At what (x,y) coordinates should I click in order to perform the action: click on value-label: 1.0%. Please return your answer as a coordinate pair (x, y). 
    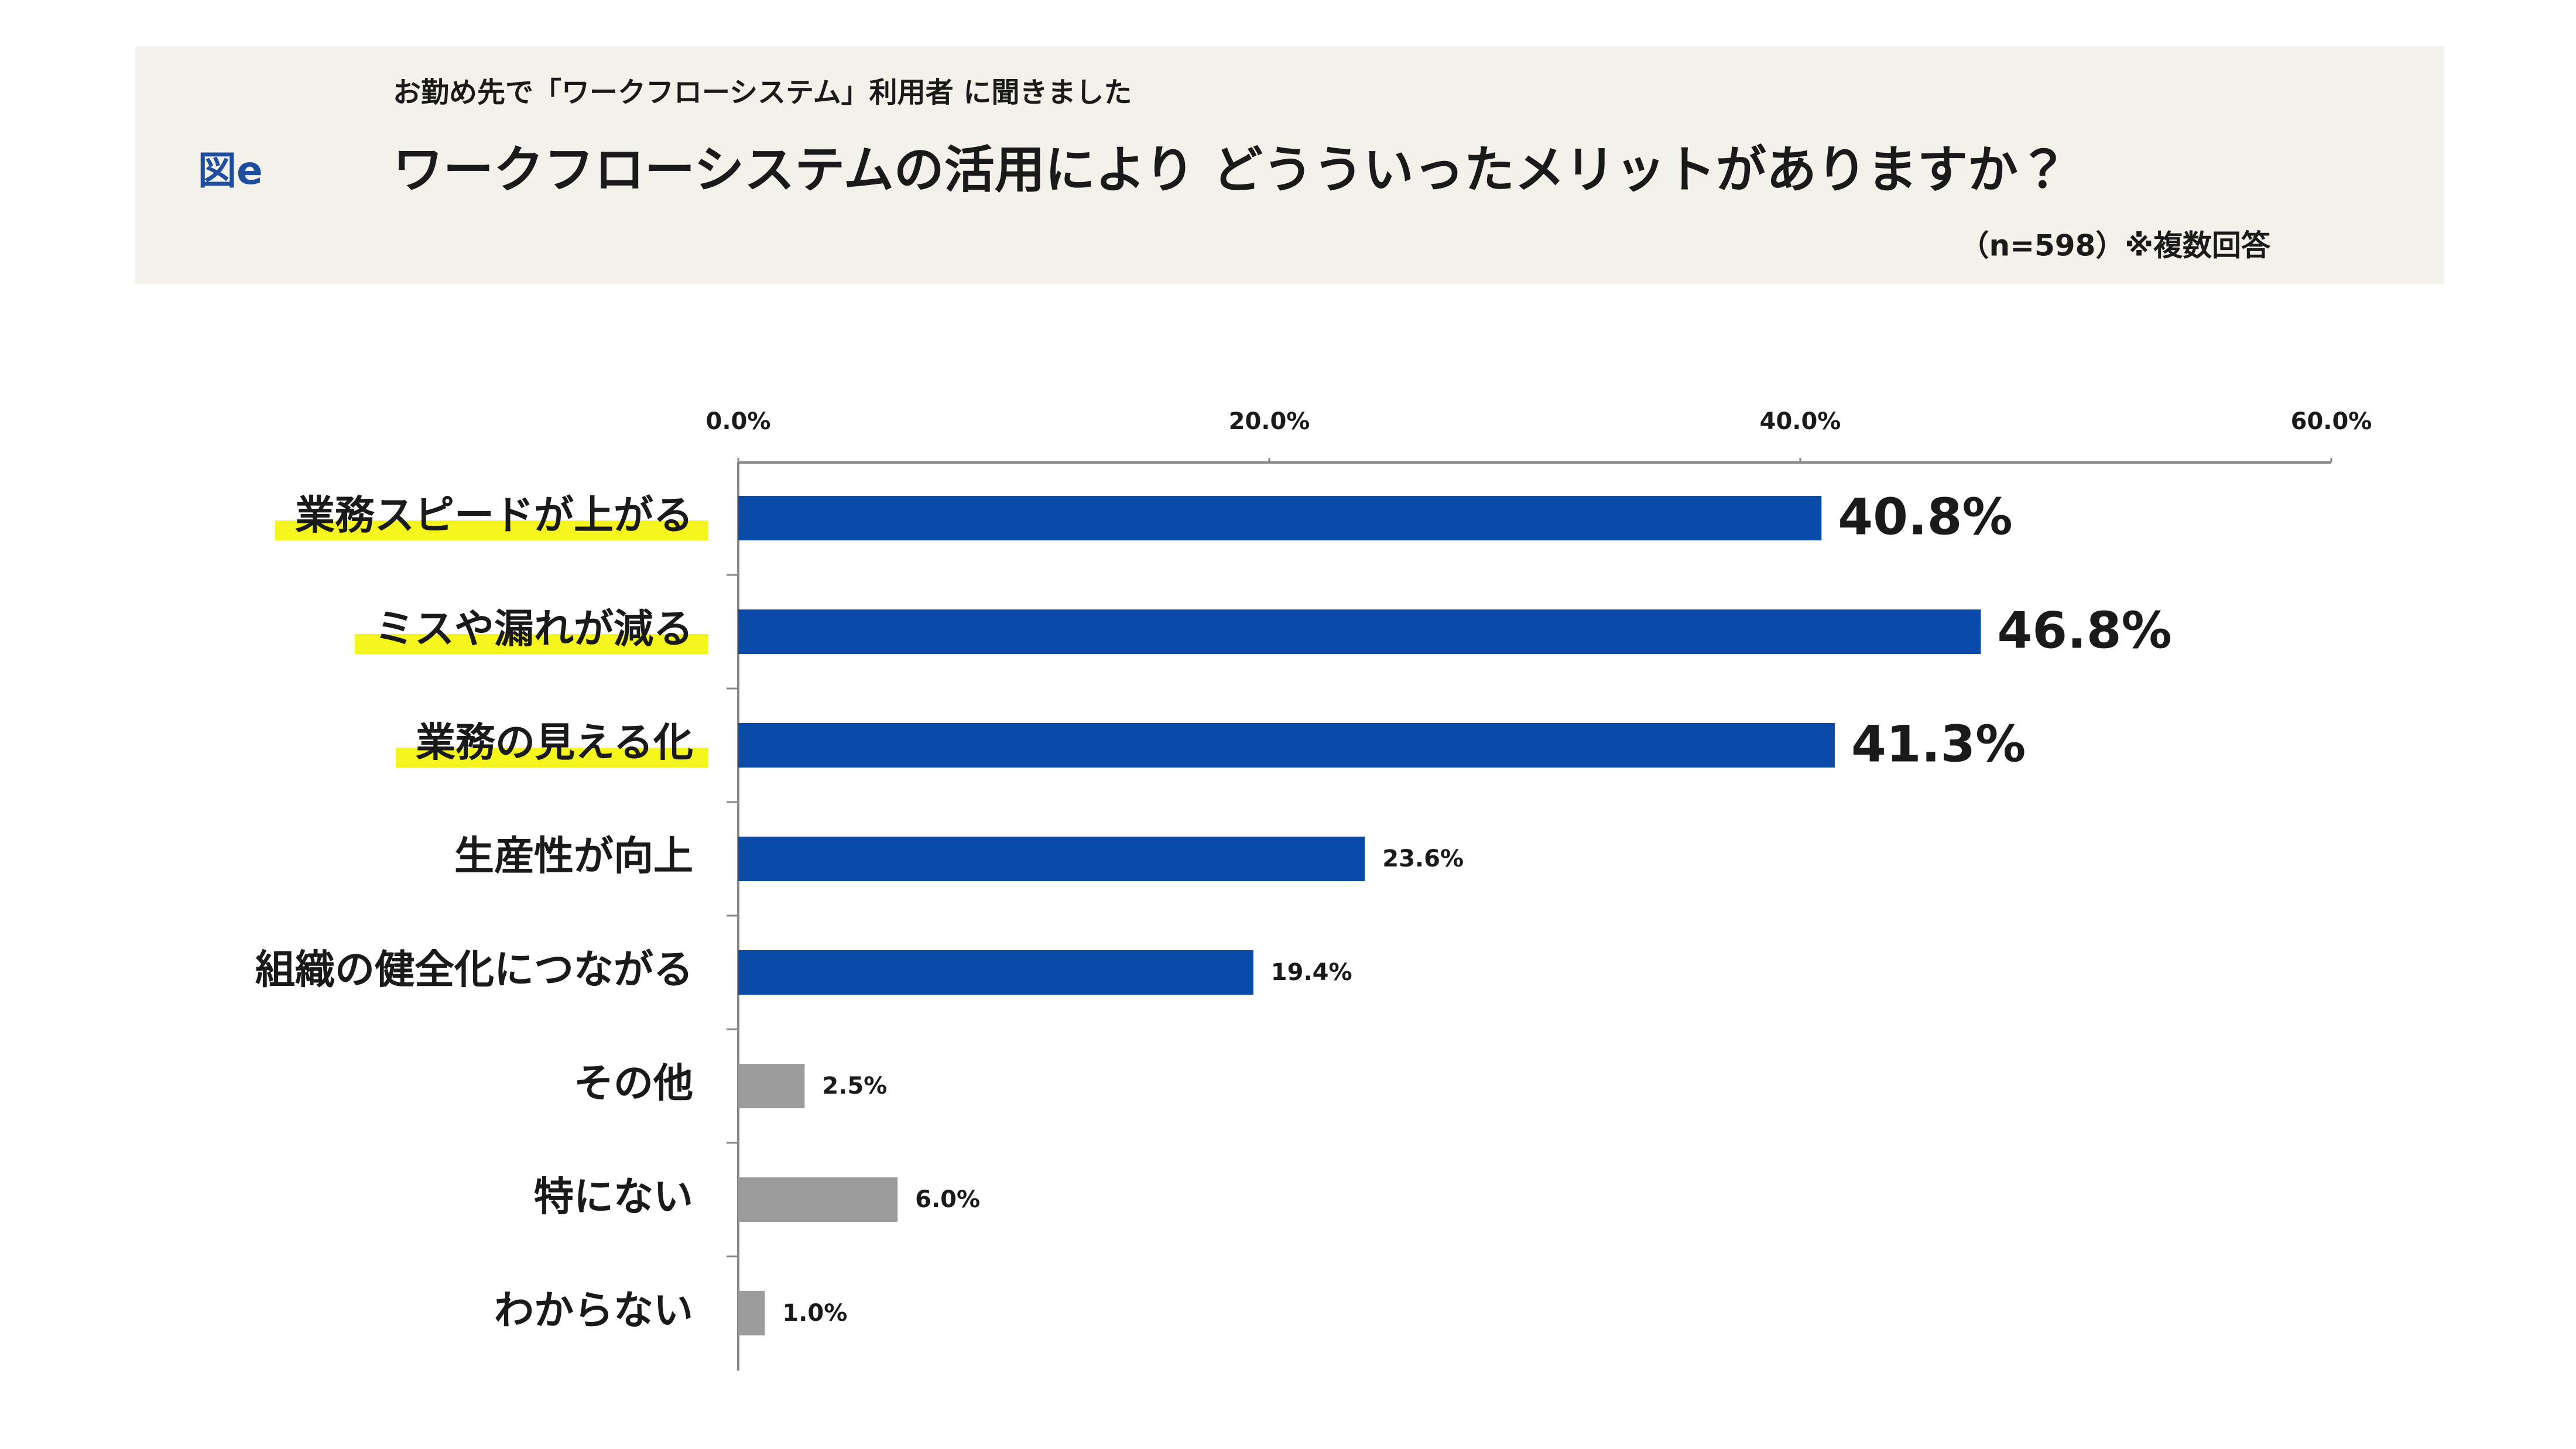
    Looking at the image, I should click on (814, 1313).